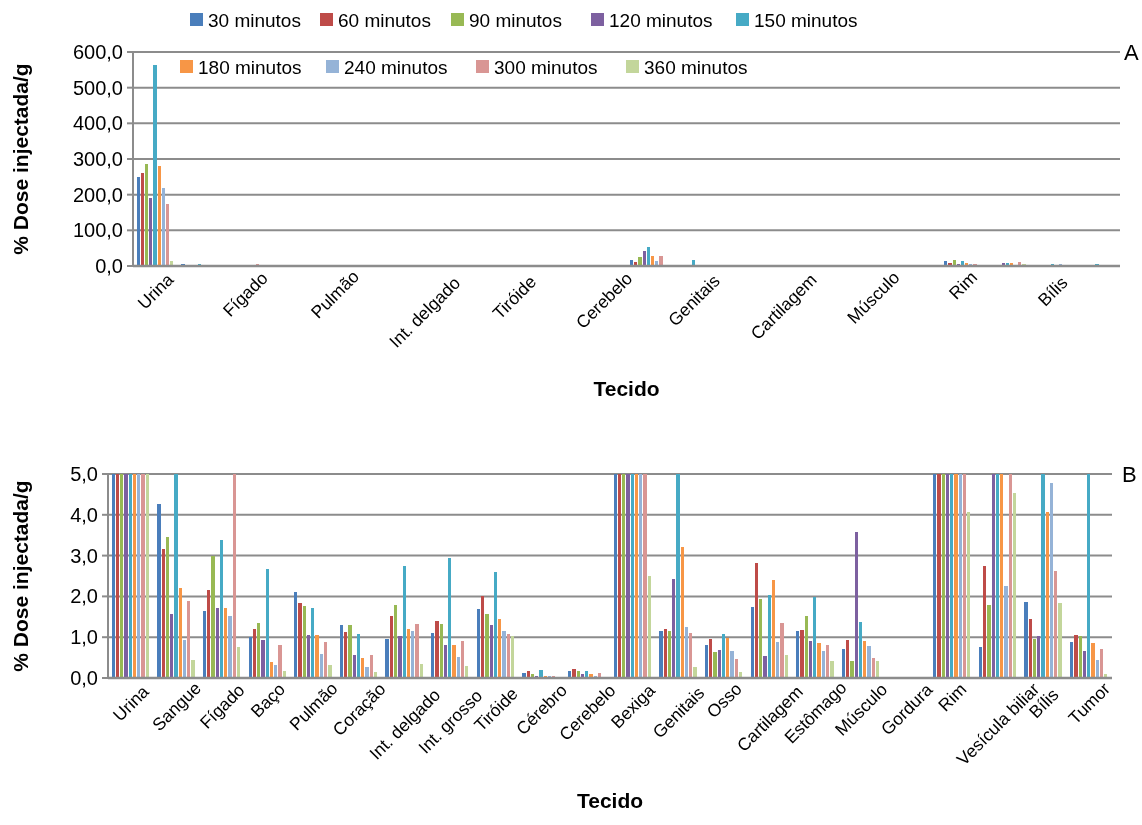  What do you see at coordinates (84, 555) in the screenshot?
I see `y-tick-label: 3,0` at bounding box center [84, 555].